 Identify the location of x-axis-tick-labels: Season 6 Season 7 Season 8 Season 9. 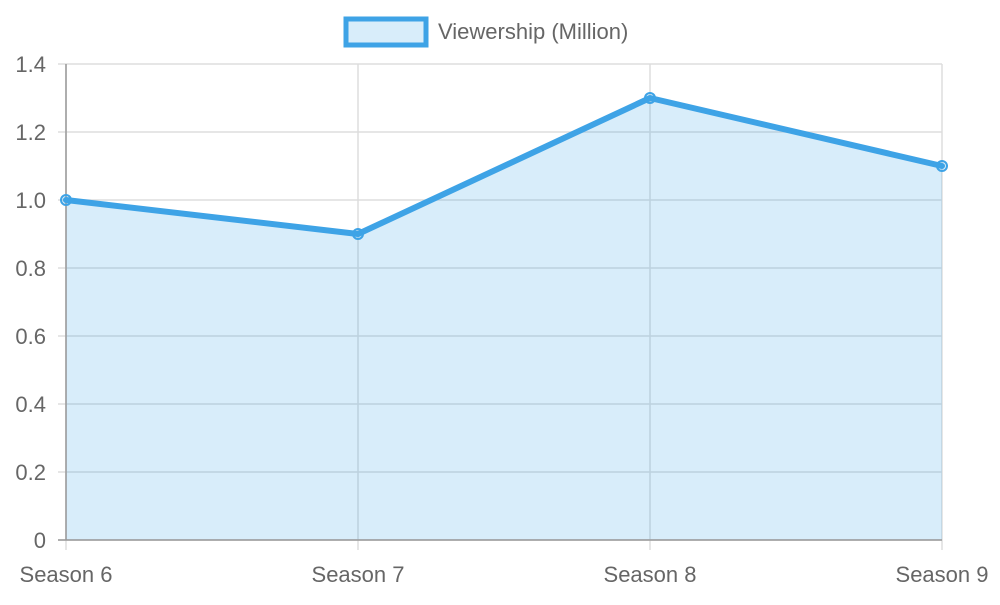
(504, 574).